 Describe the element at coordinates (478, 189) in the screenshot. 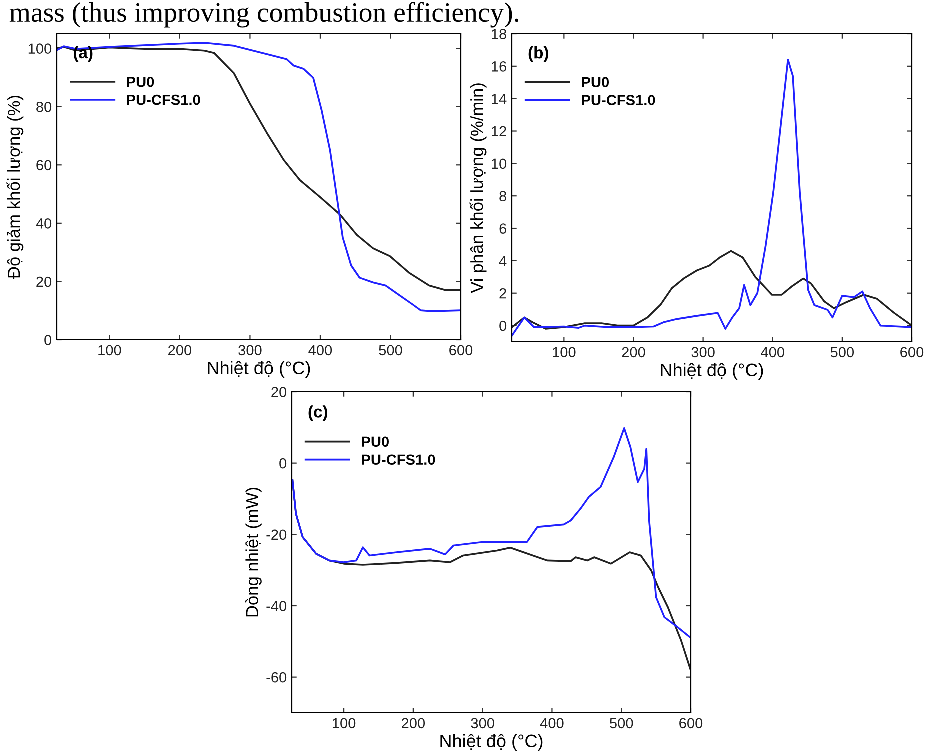

I see `y-axis-title: Vi phân khối lượng (%/min)` at that location.